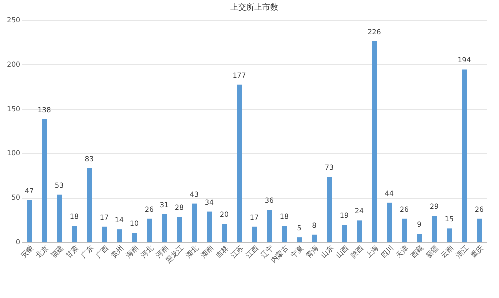  What do you see at coordinates (254, 7) in the screenshot?
I see `chart-title: 上交所上市数` at bounding box center [254, 7].